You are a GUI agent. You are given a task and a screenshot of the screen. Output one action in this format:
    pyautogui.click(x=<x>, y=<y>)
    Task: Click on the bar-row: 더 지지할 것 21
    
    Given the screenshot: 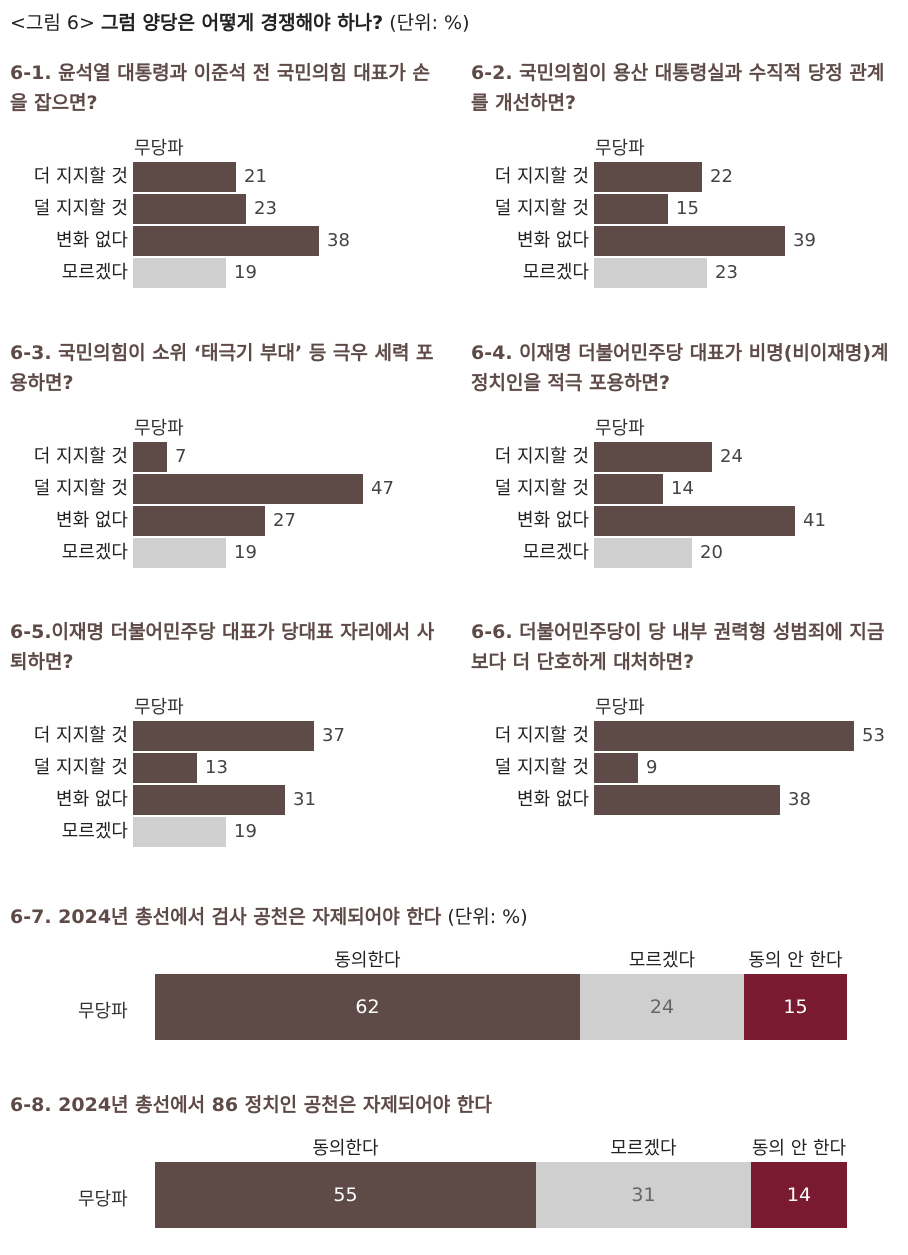 What is the action you would take?
    pyautogui.click(x=230, y=177)
    